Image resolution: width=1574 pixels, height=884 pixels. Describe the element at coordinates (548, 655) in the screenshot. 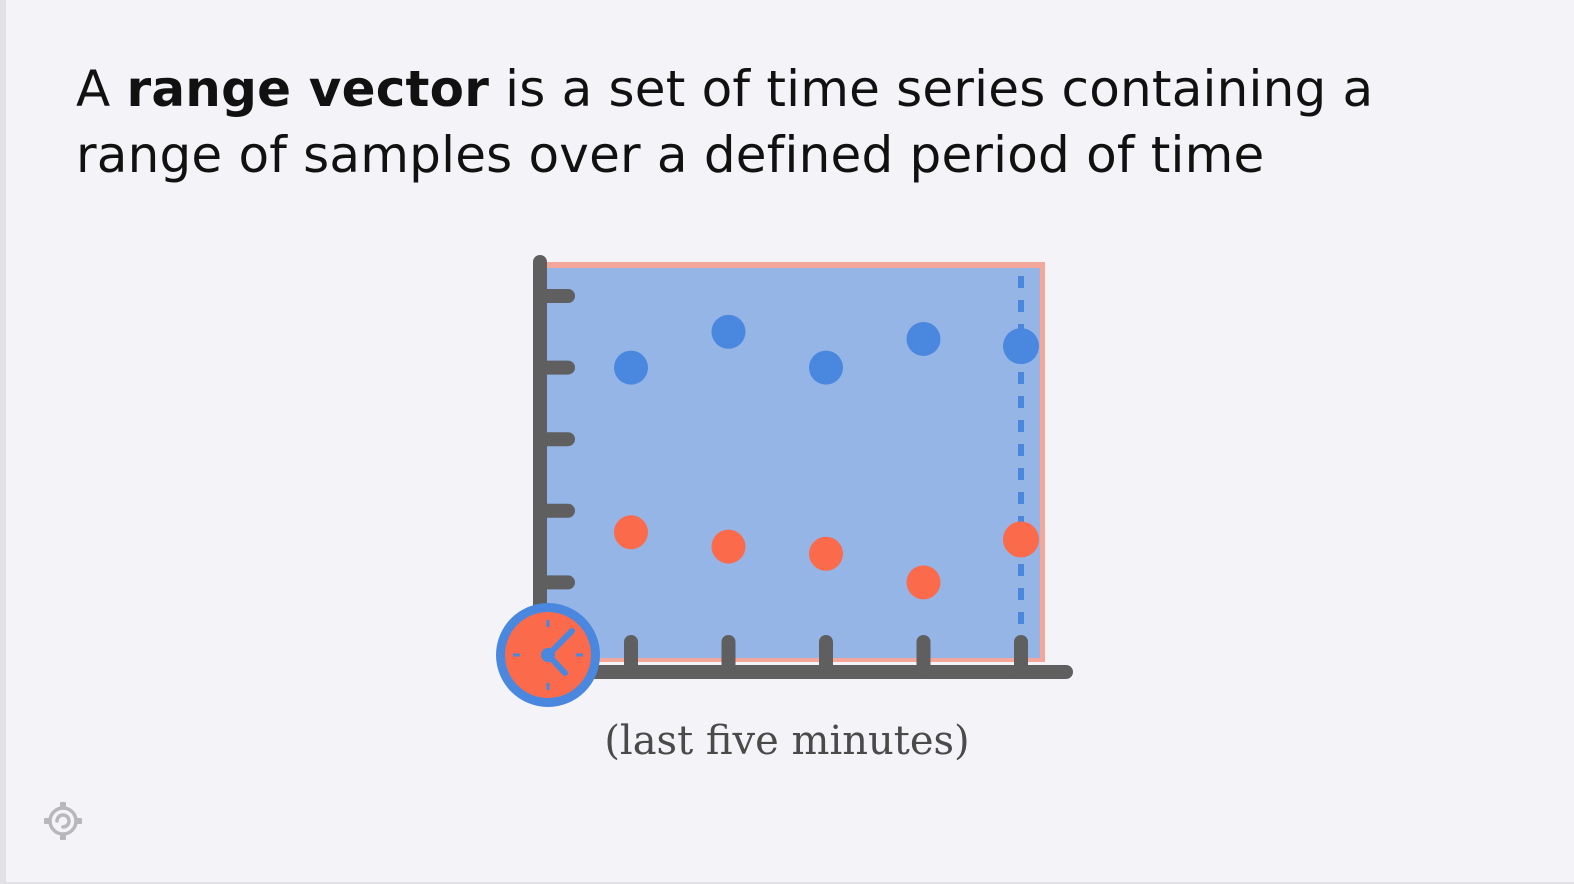

I see `clock-icon` at that location.